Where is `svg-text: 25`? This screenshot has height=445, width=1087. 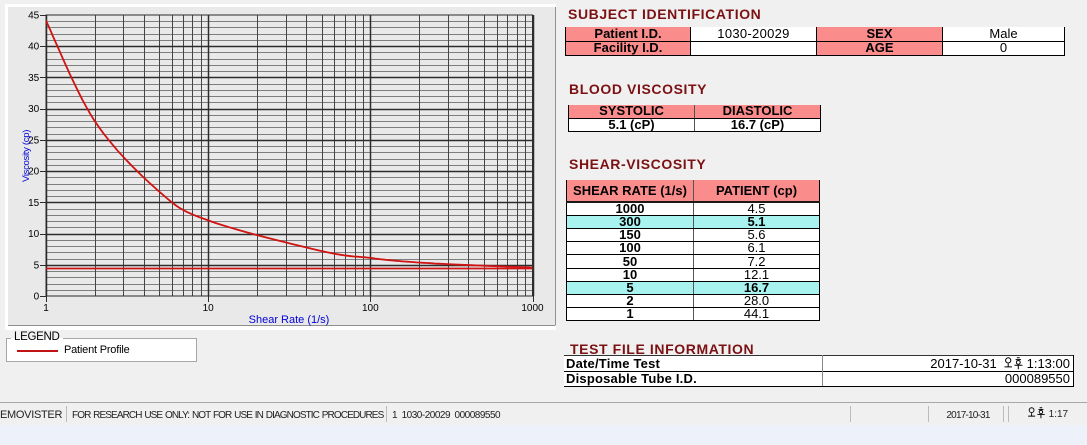
svg-text: 25 is located at coordinates (34, 140).